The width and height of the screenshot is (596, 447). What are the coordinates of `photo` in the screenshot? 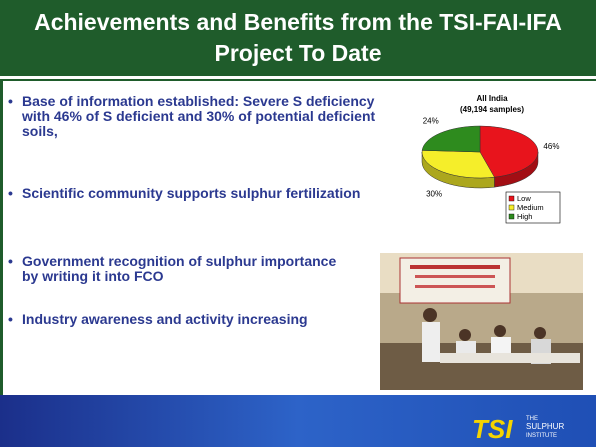 It's located at (481, 321).